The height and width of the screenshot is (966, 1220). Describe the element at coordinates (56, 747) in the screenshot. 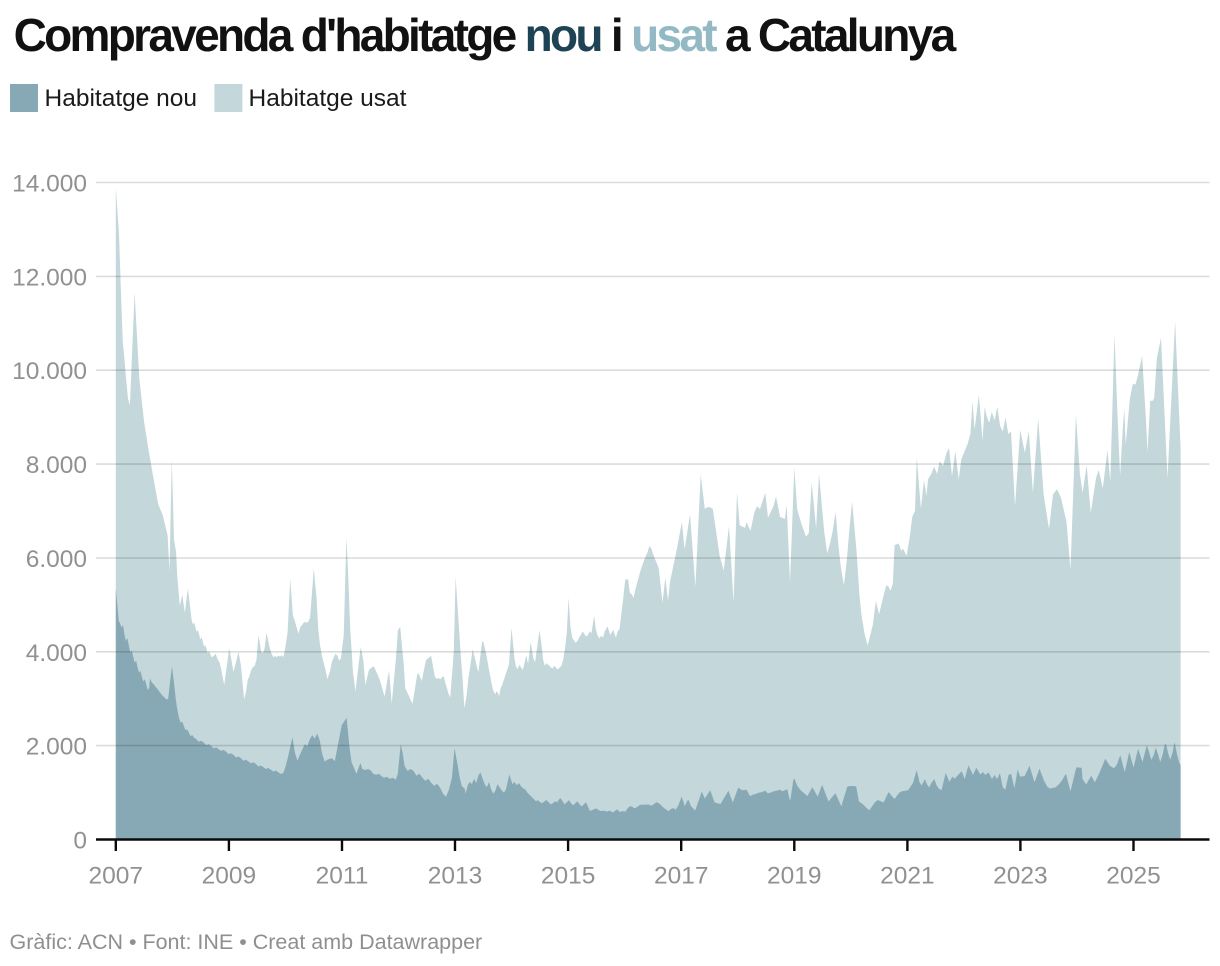

I see `svg-text: 2.000` at that location.